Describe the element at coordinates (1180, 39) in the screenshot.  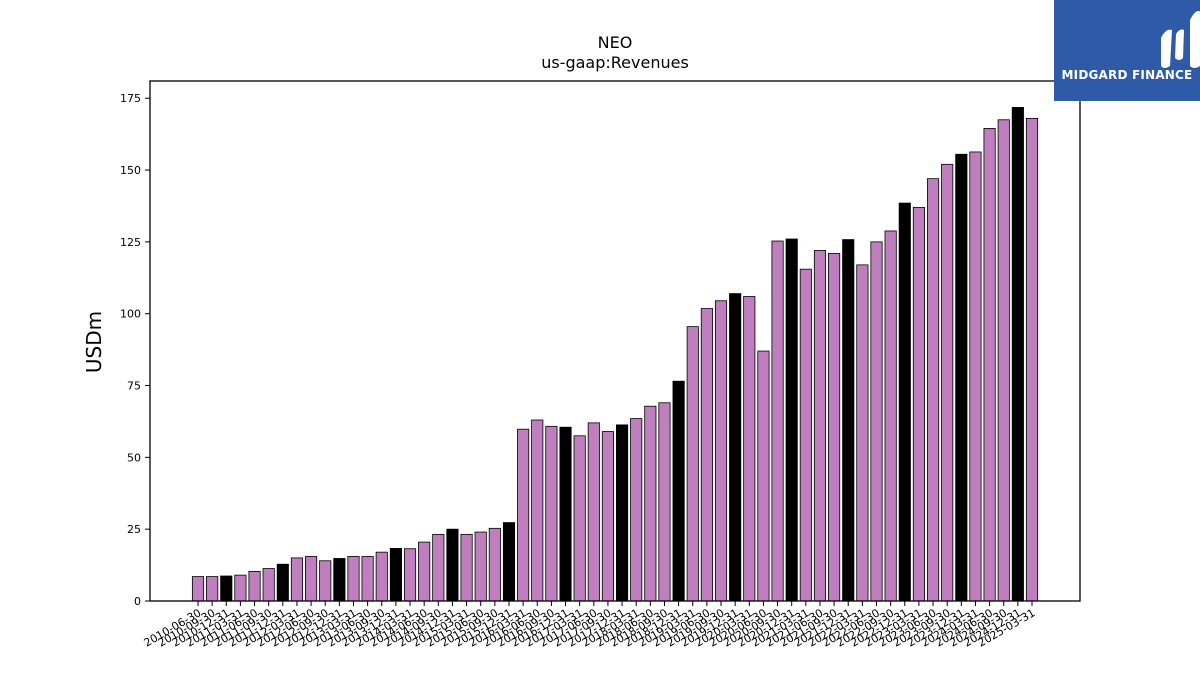
I see `midgard-logo-icon` at that location.